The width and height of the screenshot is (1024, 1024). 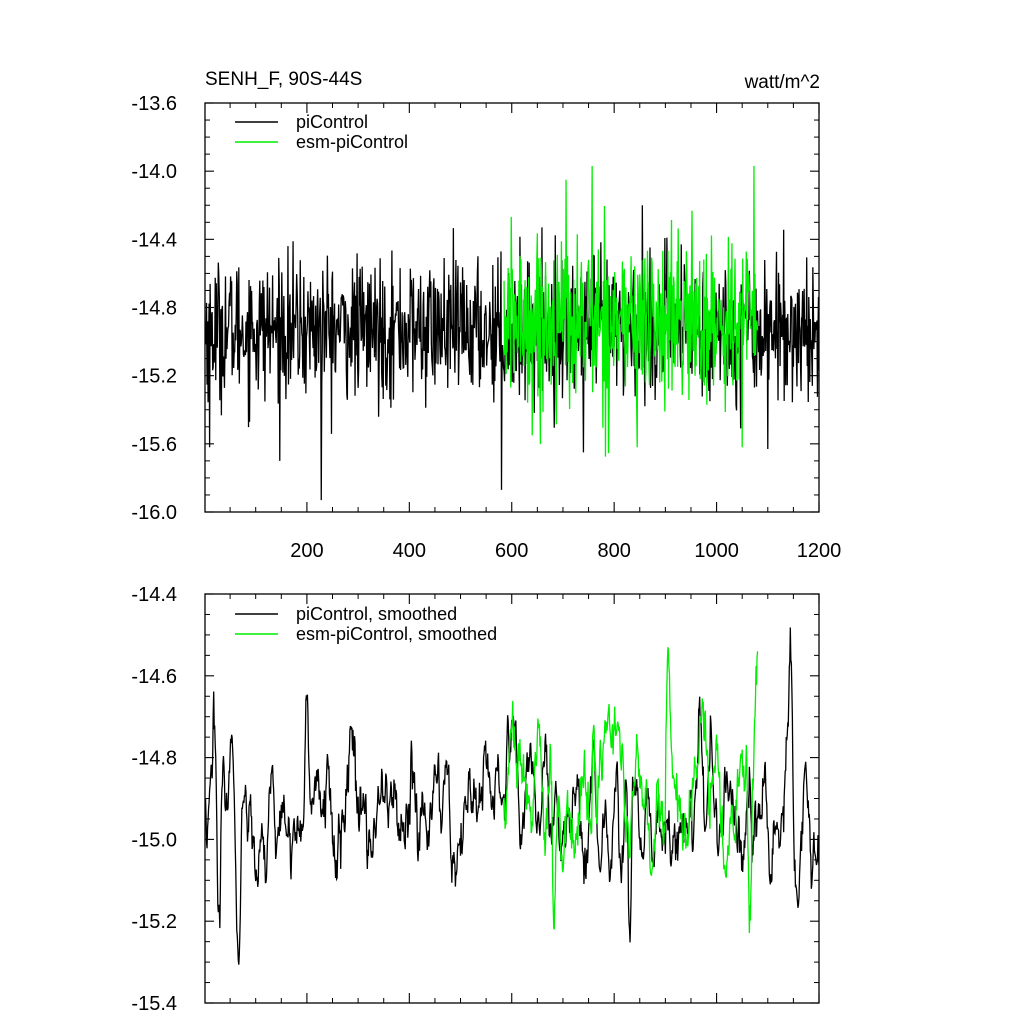 What do you see at coordinates (154, 677) in the screenshot?
I see `y-tick-label: -14.6` at bounding box center [154, 677].